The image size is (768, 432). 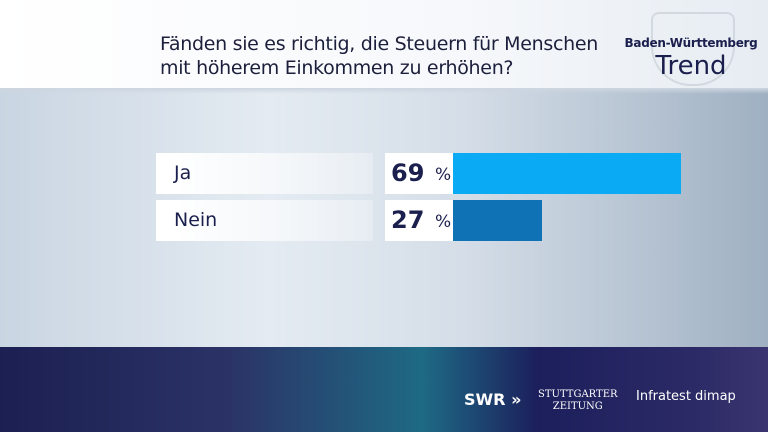 What do you see at coordinates (686, 396) in the screenshot?
I see `infratest-dimap-logo: Infratest dimap` at bounding box center [686, 396].